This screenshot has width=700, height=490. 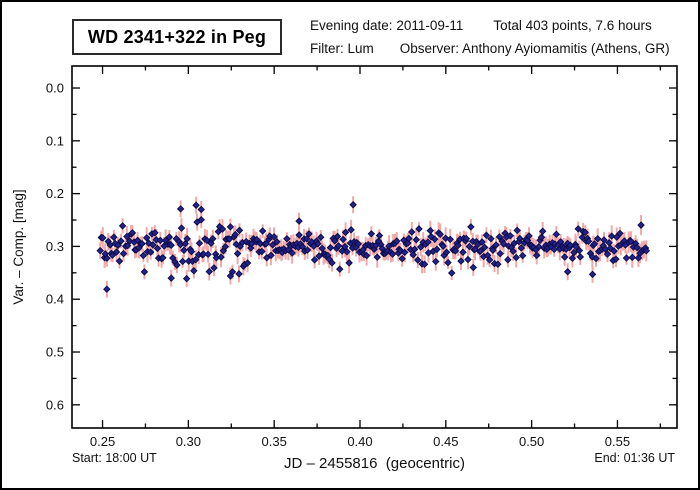 I want to click on target-title-box: WD 2341+322 in Peg, so click(x=177, y=37).